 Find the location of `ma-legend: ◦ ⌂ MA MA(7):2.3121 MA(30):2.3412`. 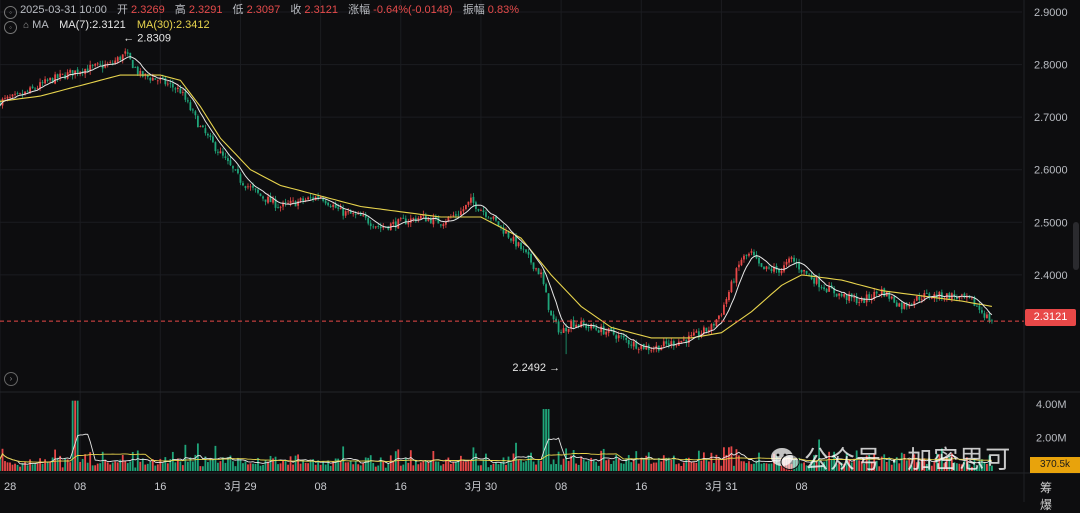

ma-legend: ◦ ⌂ MA MA(7):2.3121 MA(30):2.3412 is located at coordinates (107, 26).